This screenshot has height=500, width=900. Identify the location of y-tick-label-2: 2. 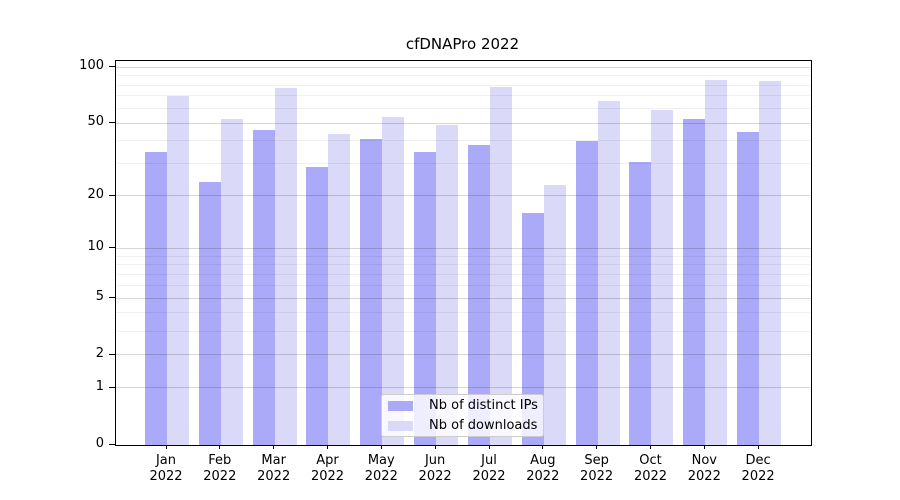
(99, 353).